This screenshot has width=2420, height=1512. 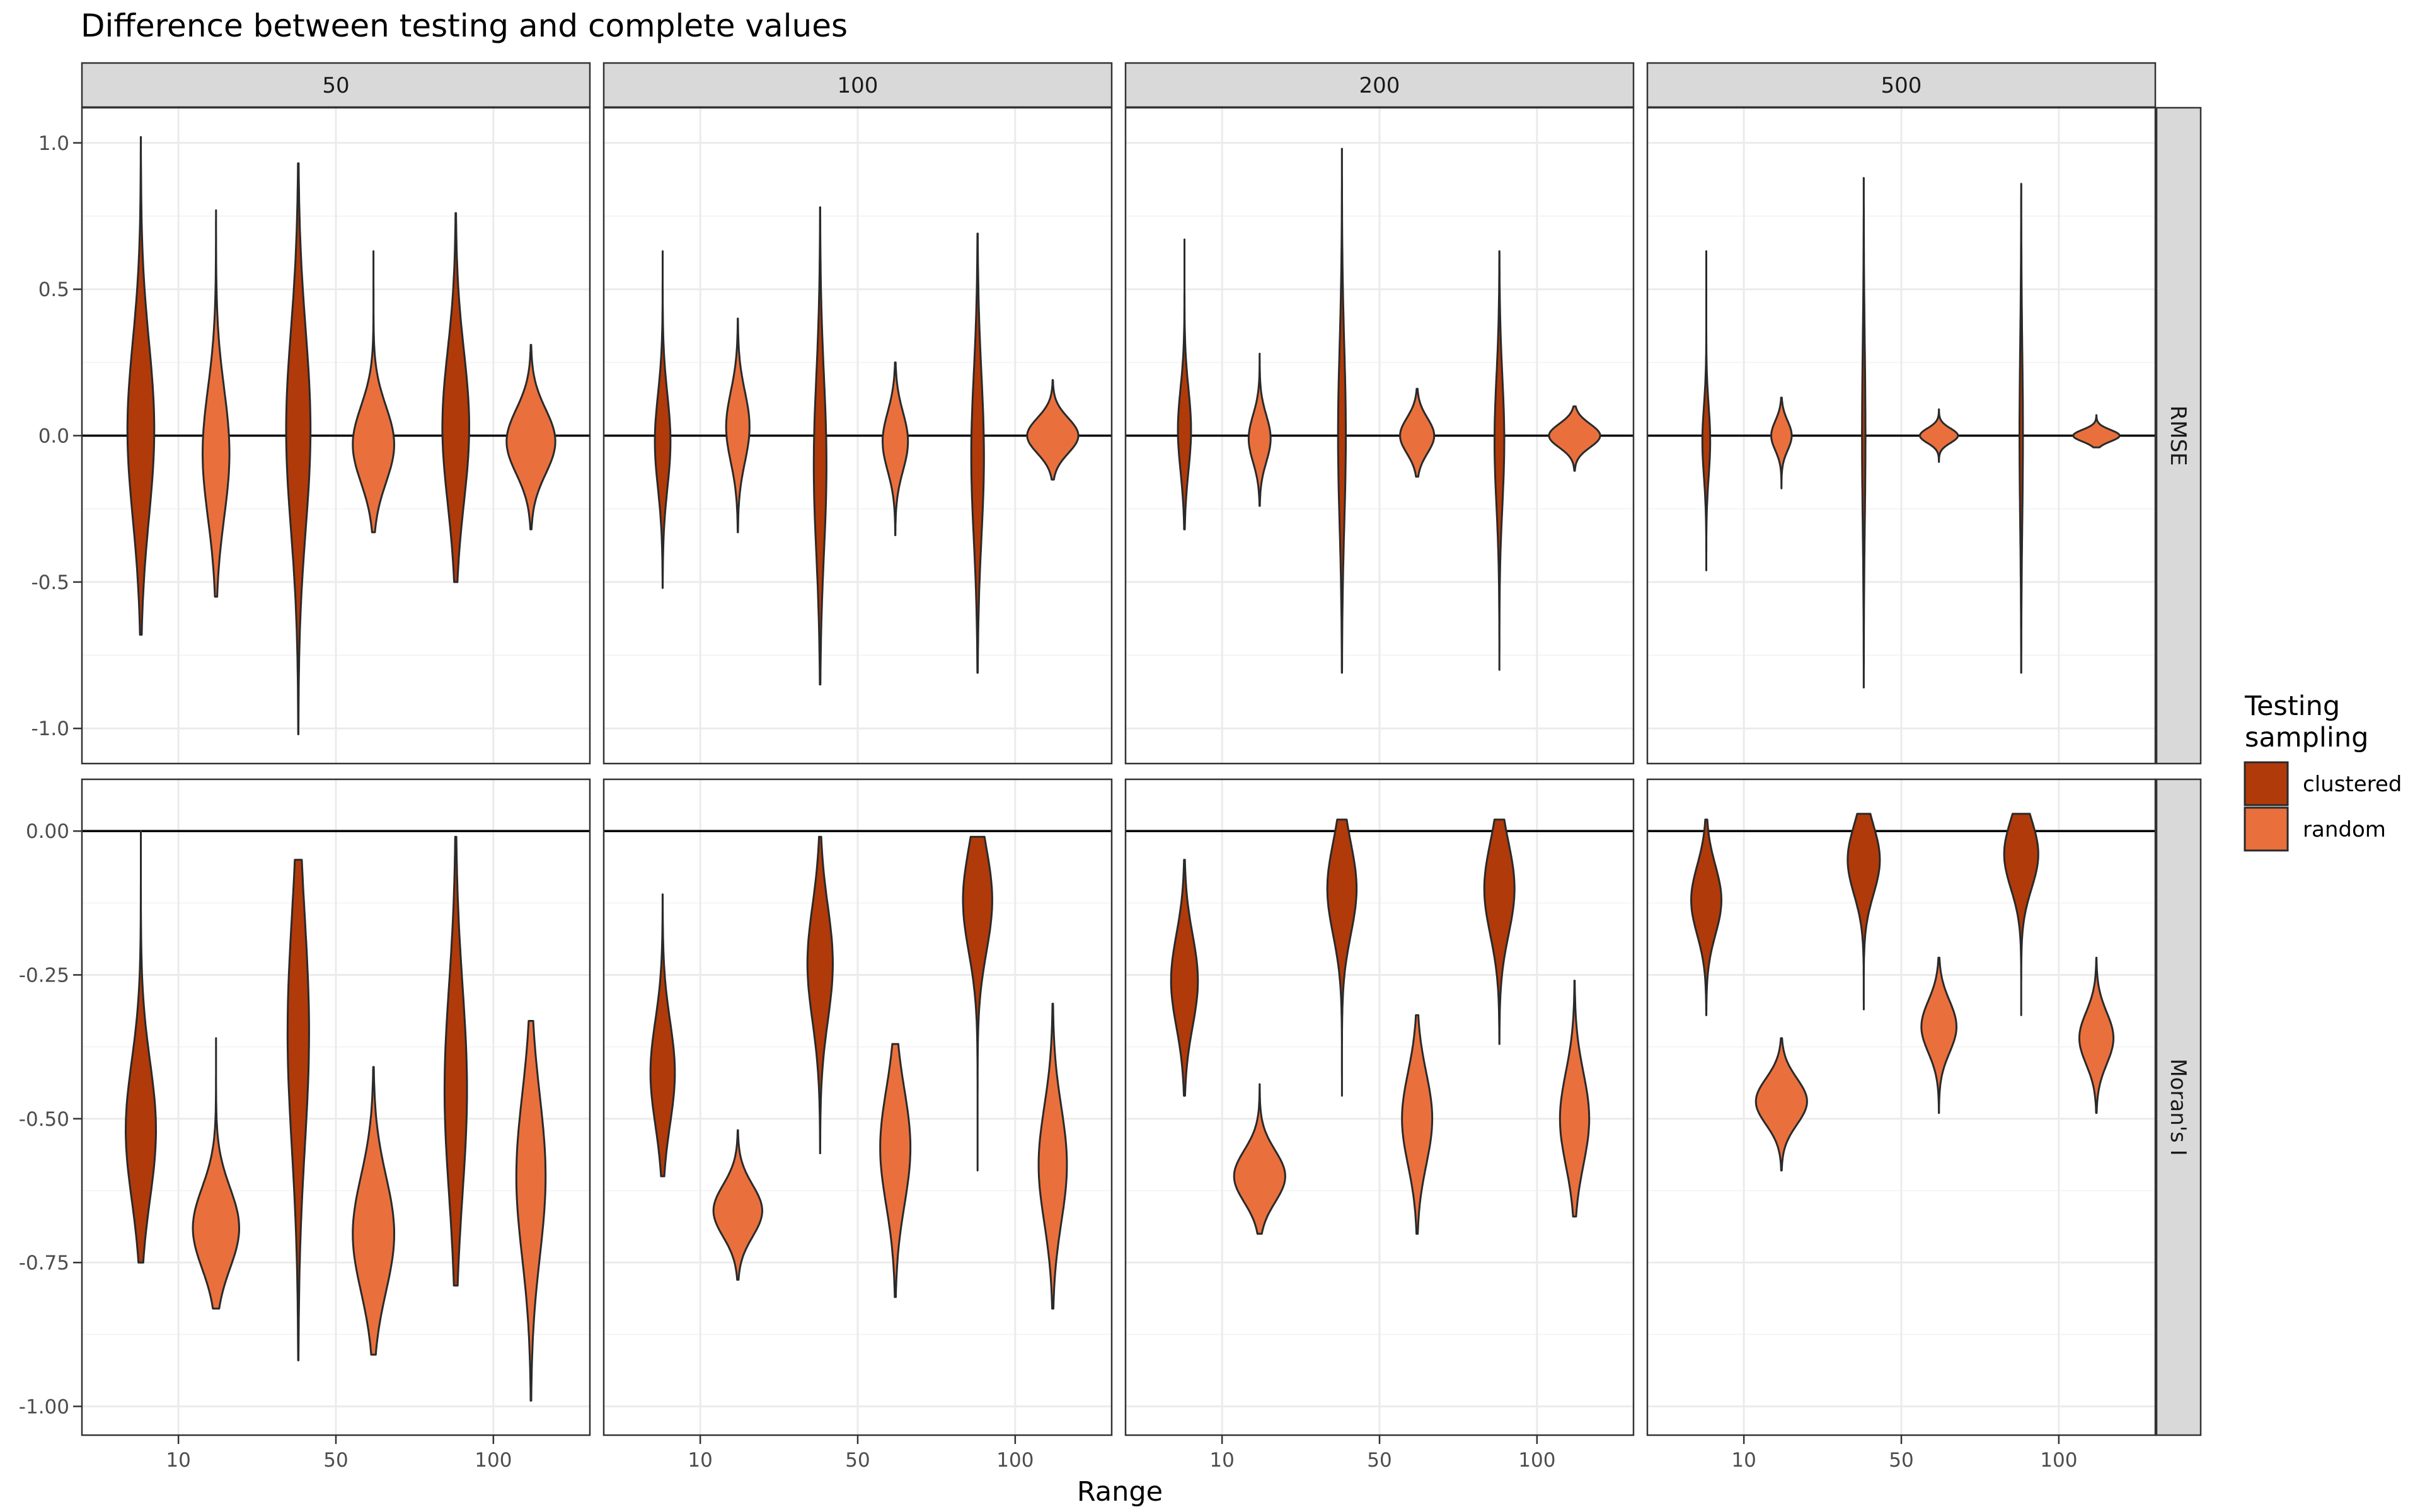 I want to click on facet-strip-200: 200, so click(x=1380, y=85).